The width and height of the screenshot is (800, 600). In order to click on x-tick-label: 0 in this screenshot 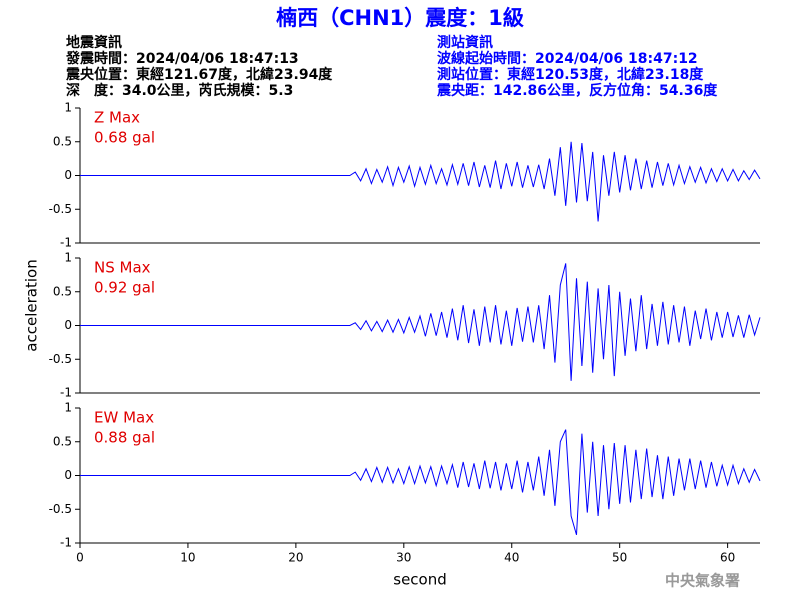, I will do `click(80, 558)`.